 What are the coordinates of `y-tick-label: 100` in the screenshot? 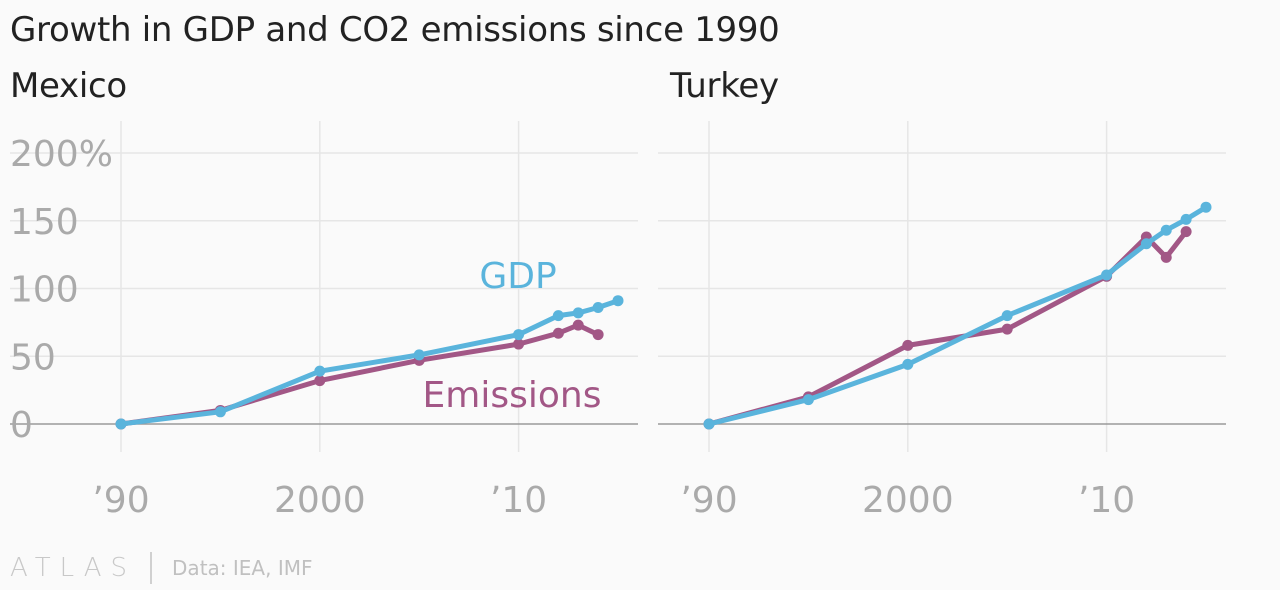 It's located at (44, 290).